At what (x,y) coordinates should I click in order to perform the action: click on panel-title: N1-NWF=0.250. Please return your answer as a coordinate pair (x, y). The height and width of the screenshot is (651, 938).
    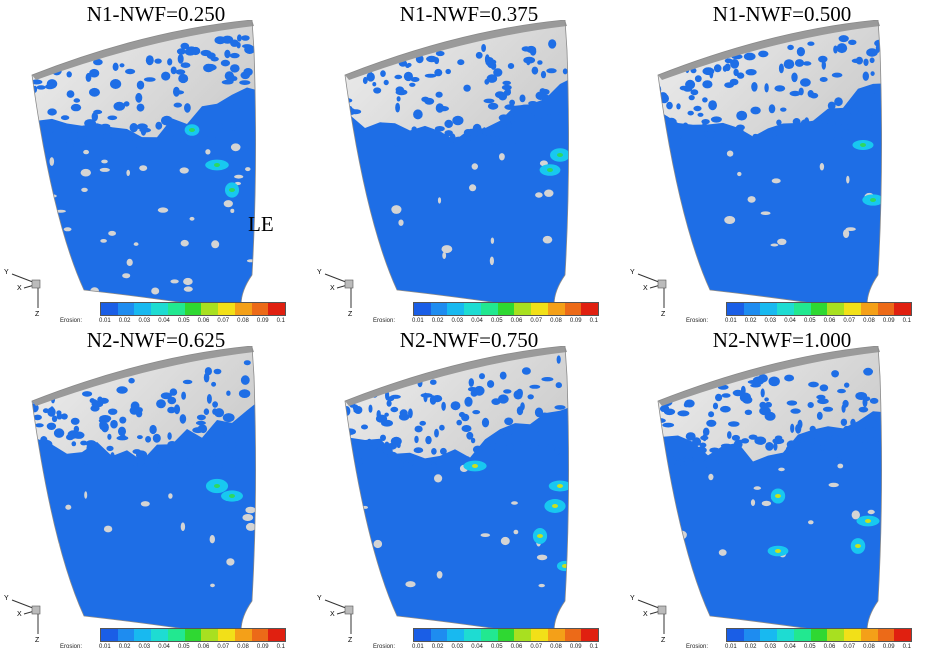
    Looking at the image, I should click on (156, 14).